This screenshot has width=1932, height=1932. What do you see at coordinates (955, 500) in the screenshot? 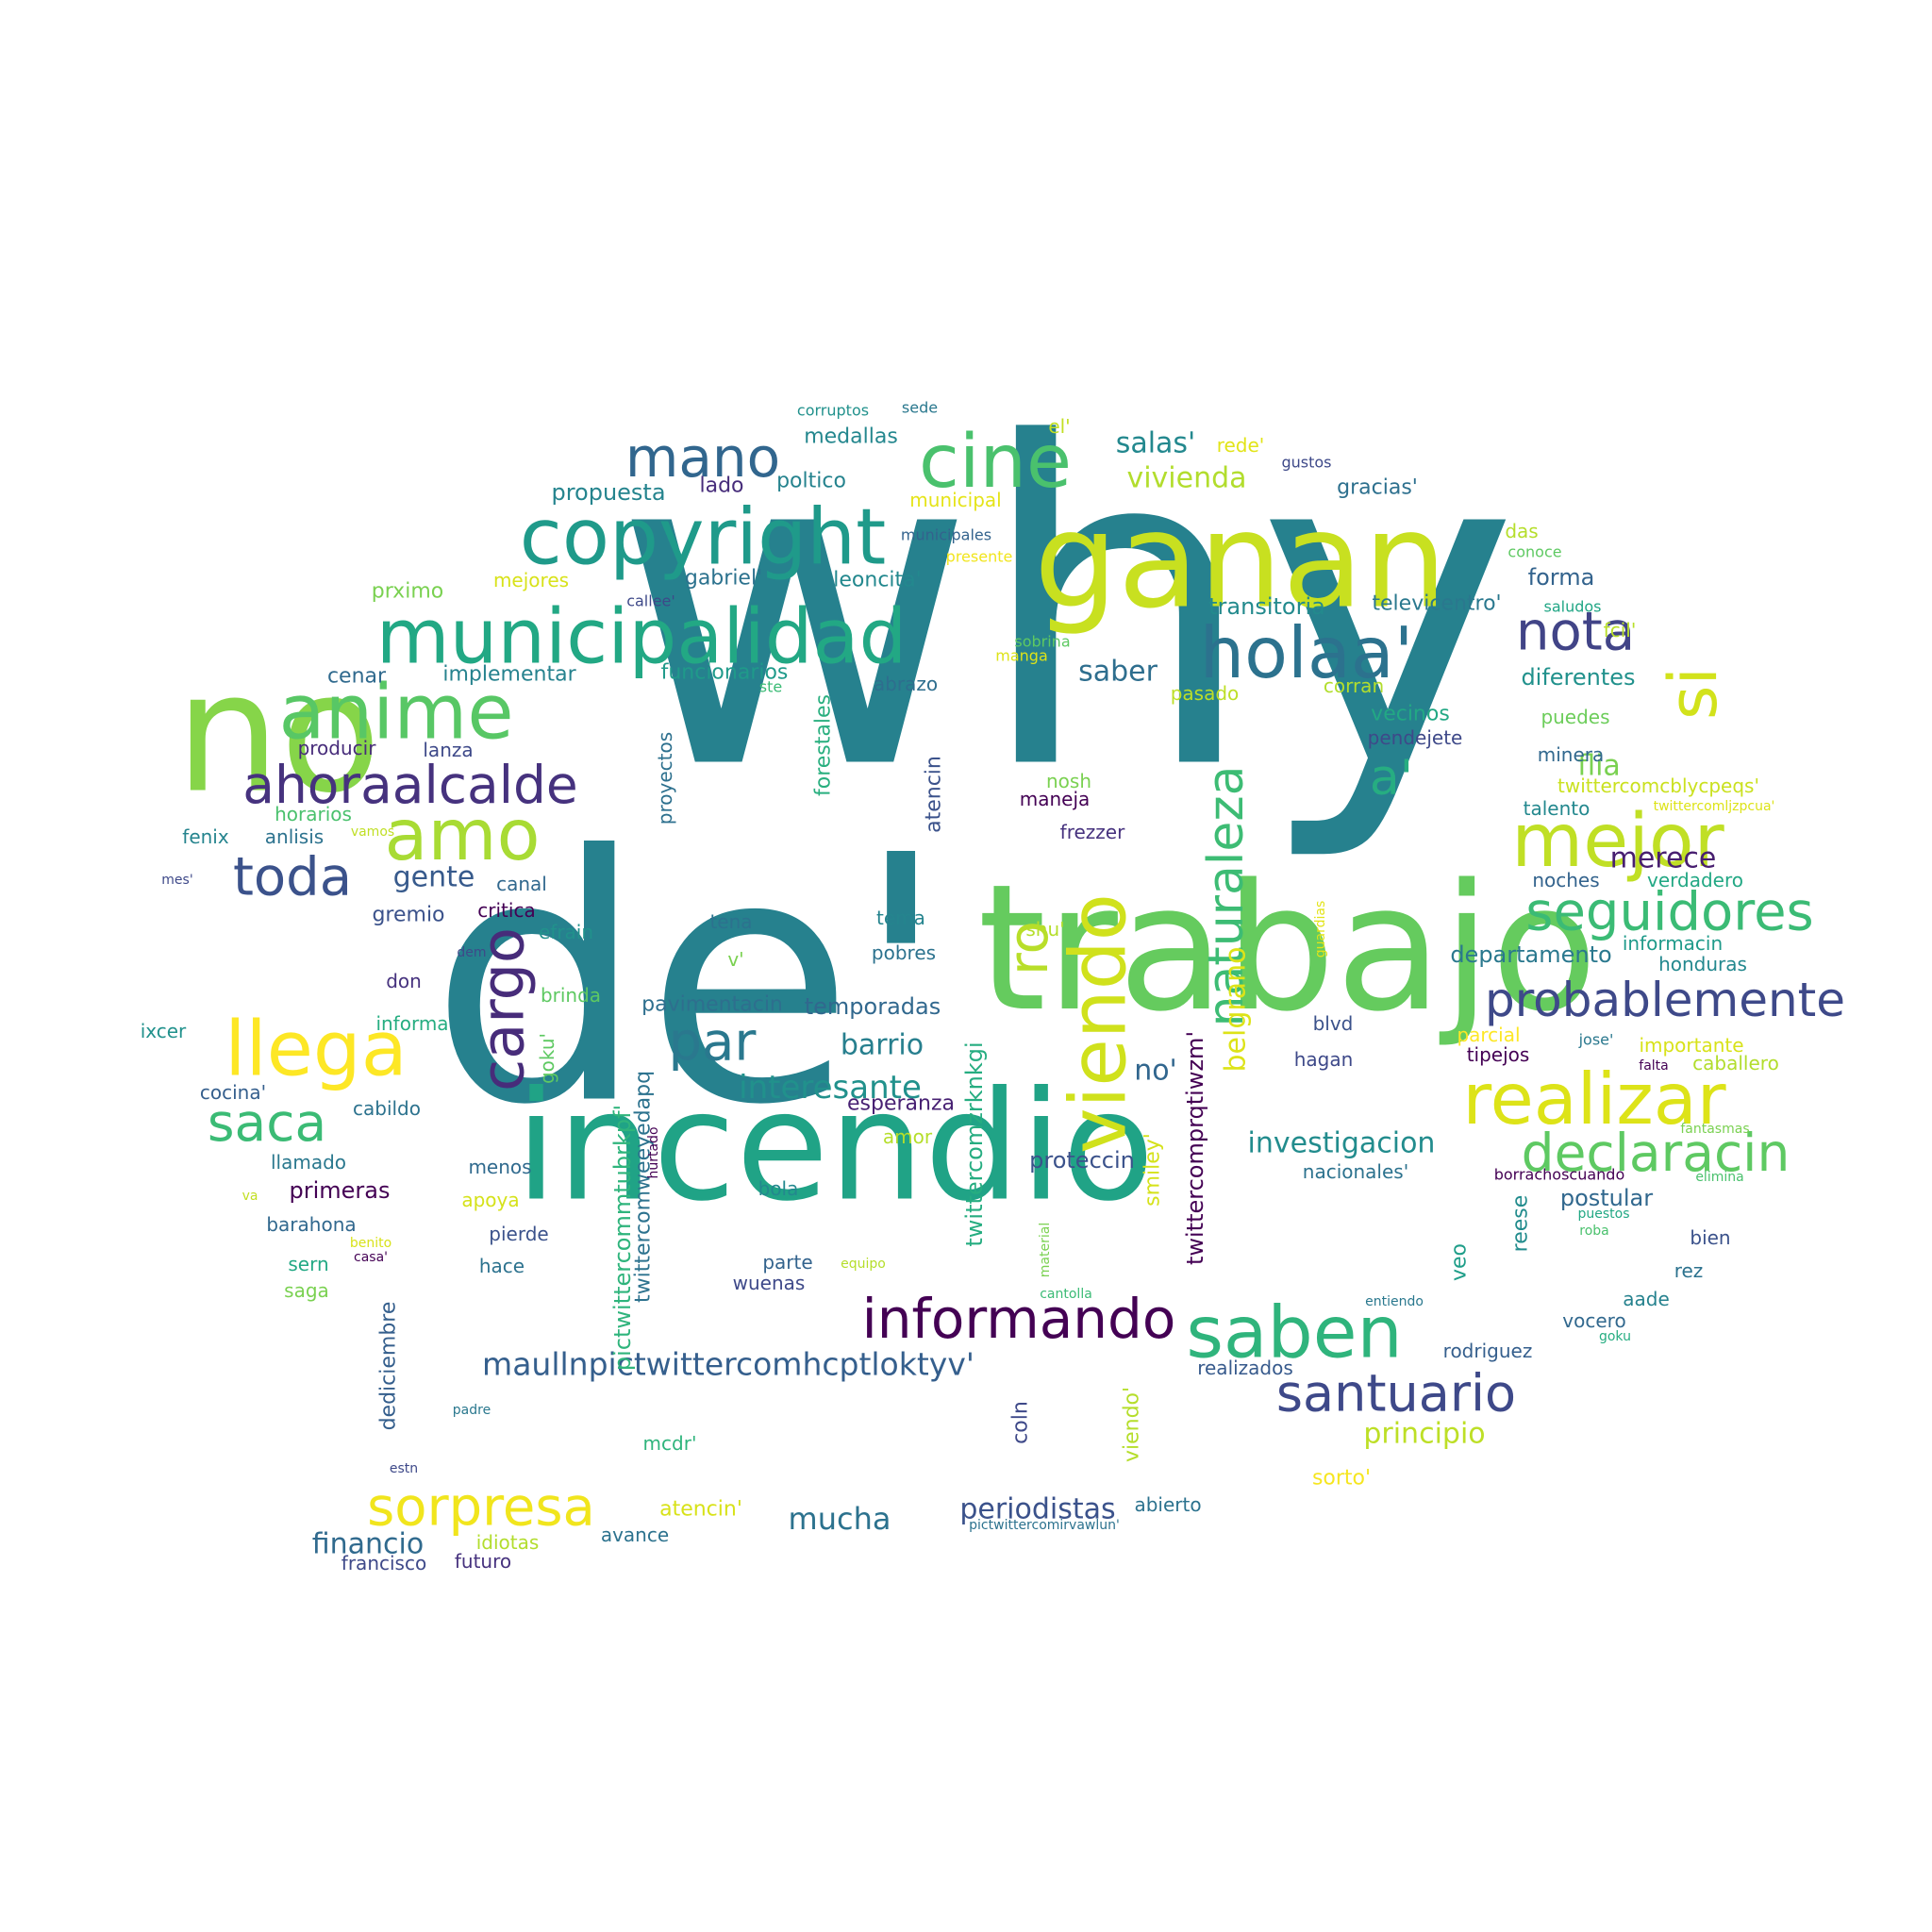
I see `cloud-word: municipal` at bounding box center [955, 500].